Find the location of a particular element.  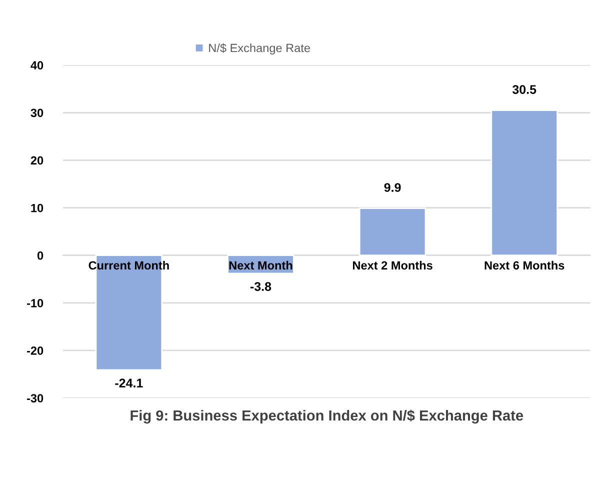

y-tick-label: 20 is located at coordinates (37, 160).